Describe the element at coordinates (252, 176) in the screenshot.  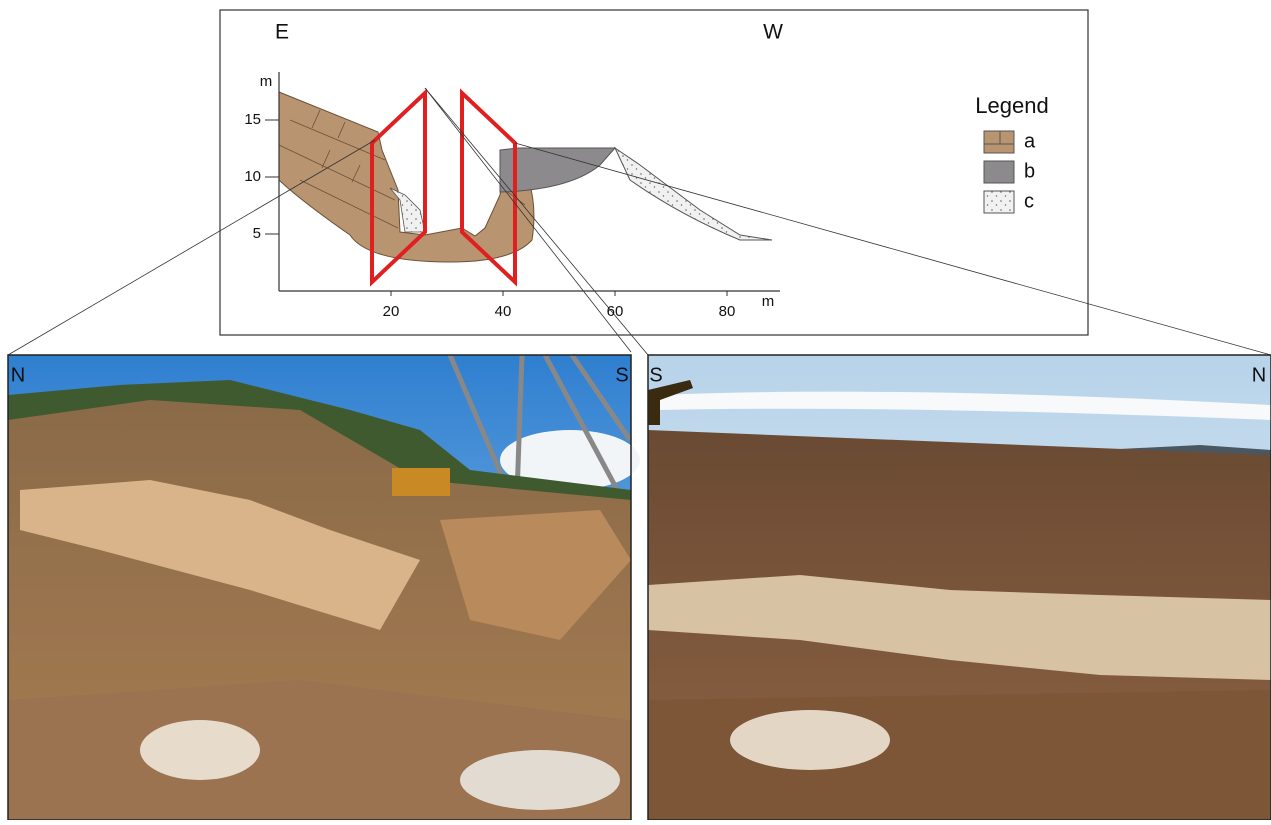
I see `y-tick-label: 10` at that location.